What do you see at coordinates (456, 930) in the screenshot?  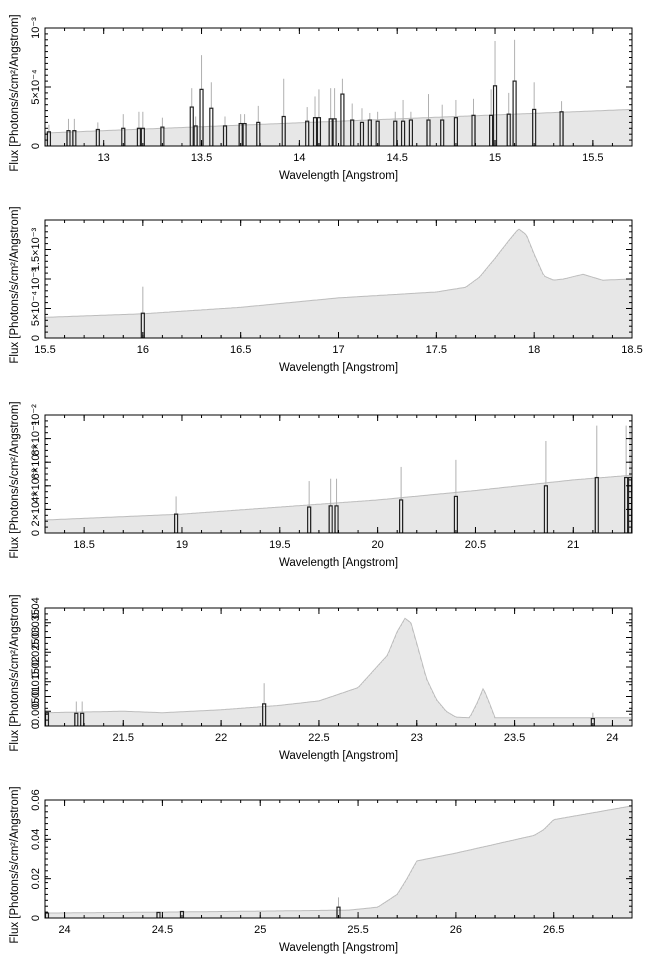 I see `x-tick-label: 26` at bounding box center [456, 930].